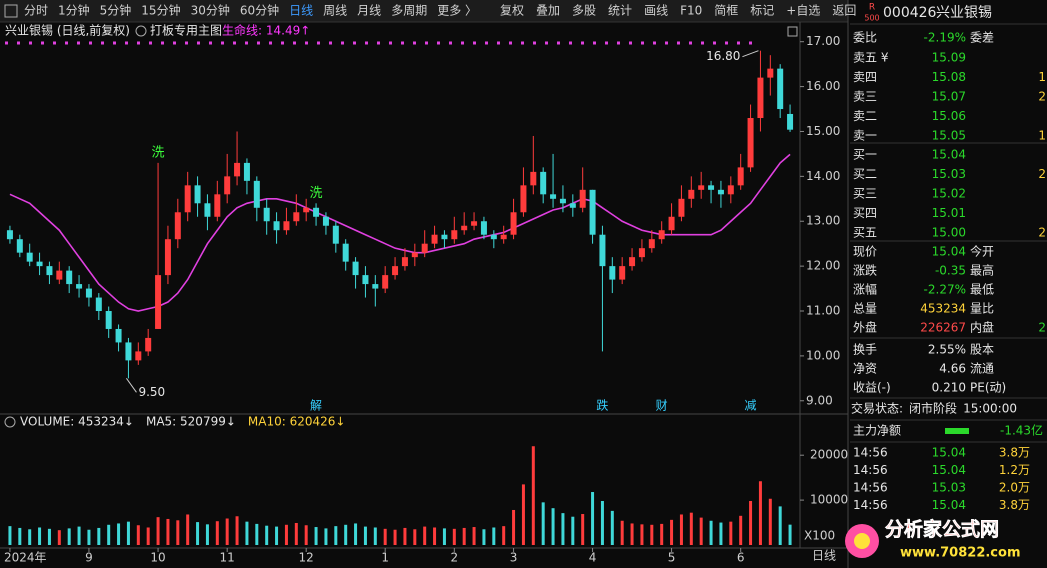 The image size is (1047, 568). Describe the element at coordinates (829, 455) in the screenshot. I see `y-tick-label: 20000` at that location.